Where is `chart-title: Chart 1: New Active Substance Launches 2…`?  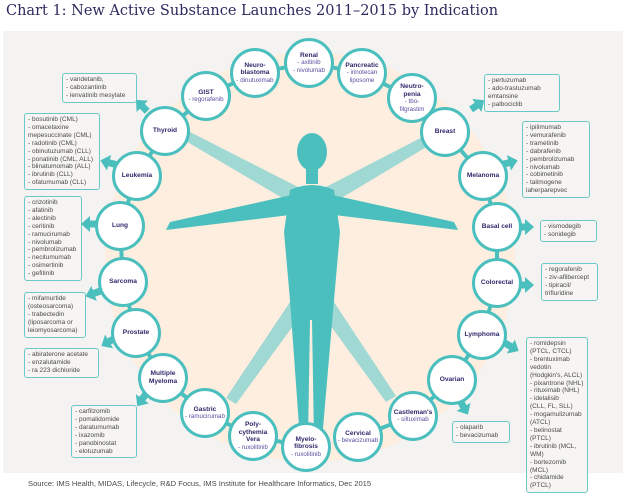
chart-title: Chart 1: New Active Substance Launches 2… is located at coordinates (252, 11).